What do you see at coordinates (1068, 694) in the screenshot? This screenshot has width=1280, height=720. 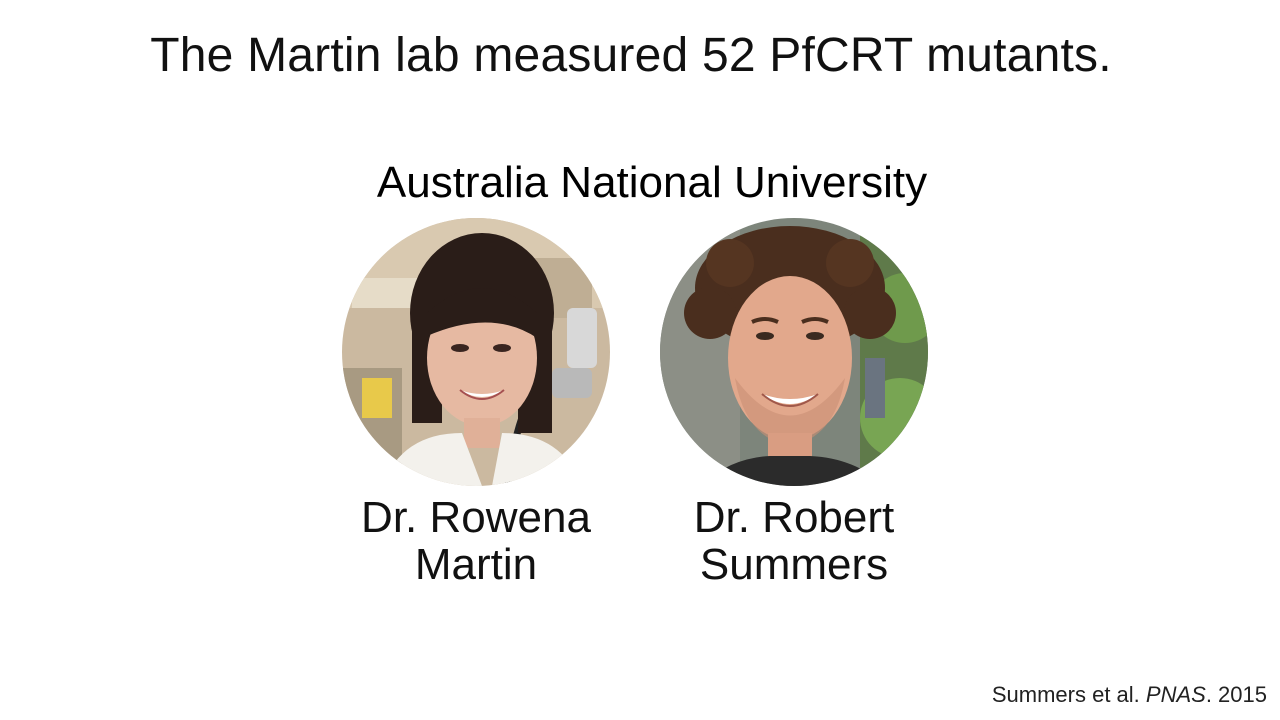 I see `citation-authors: Summers et al.` at bounding box center [1068, 694].